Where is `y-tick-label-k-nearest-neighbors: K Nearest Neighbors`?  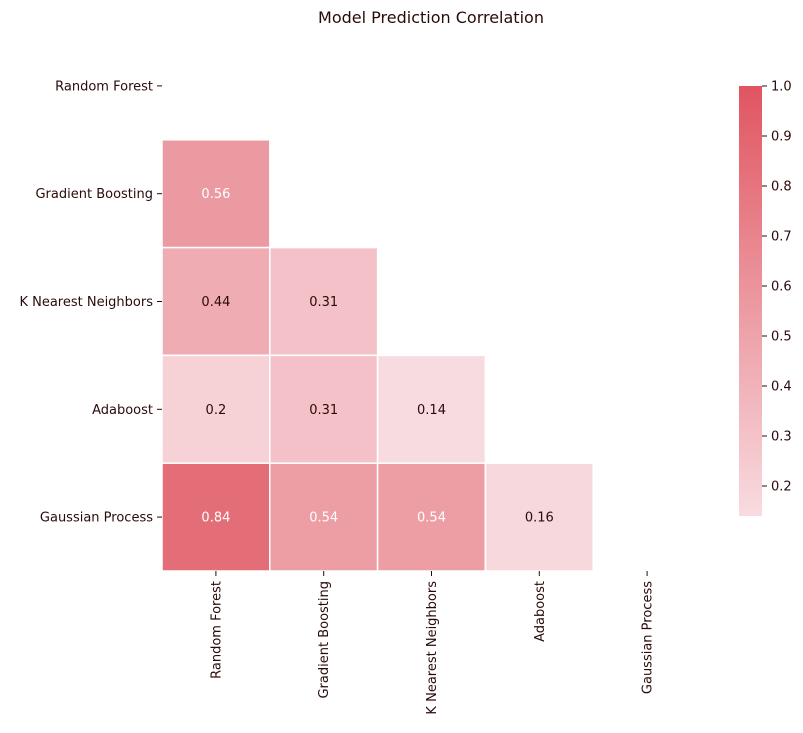
y-tick-label-k-nearest-neighbors: K Nearest Neighbors is located at coordinates (86, 302).